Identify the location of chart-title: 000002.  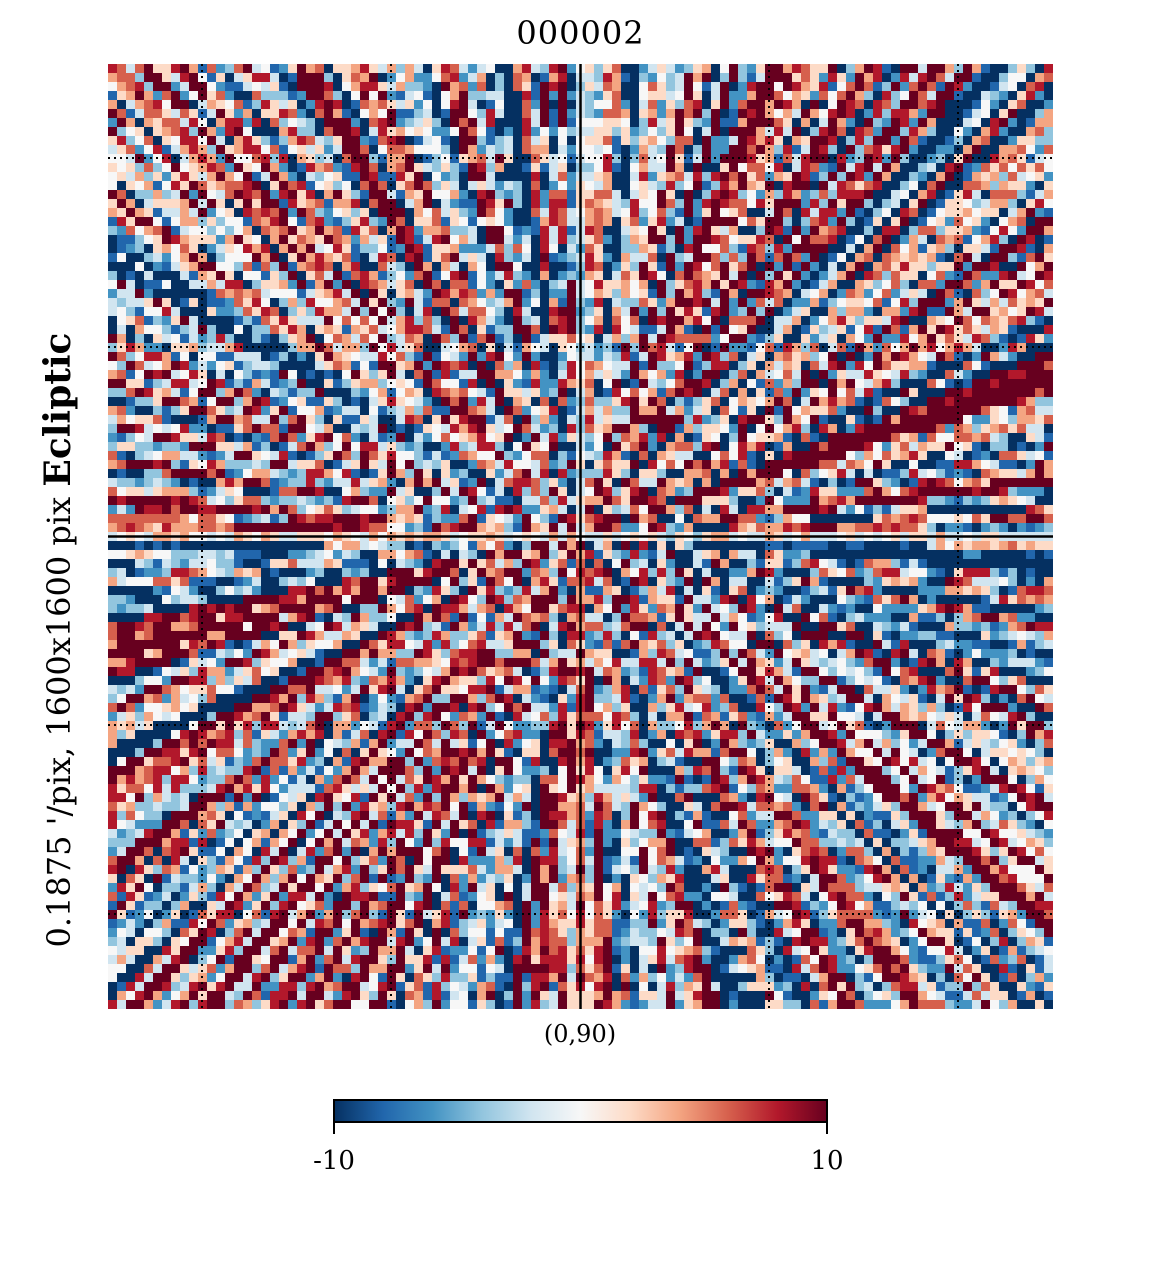
(580, 33).